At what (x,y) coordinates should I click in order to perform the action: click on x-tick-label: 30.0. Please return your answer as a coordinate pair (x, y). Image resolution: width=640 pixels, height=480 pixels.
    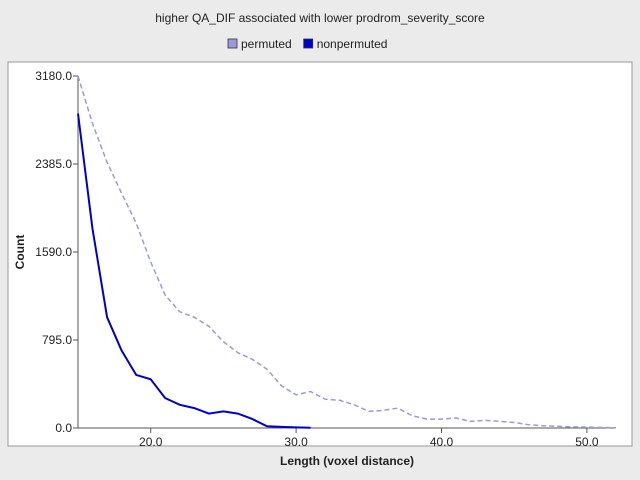
    Looking at the image, I should click on (296, 442).